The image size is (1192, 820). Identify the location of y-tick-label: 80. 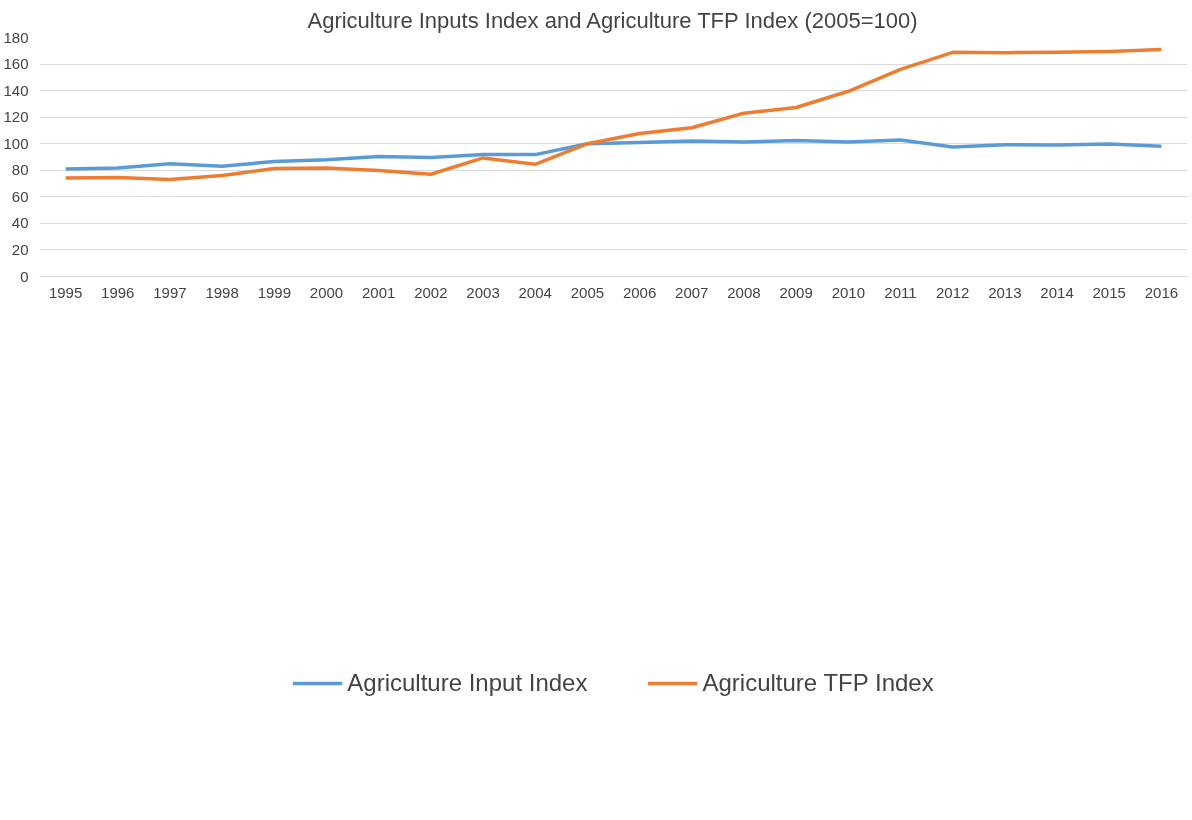
(20, 170).